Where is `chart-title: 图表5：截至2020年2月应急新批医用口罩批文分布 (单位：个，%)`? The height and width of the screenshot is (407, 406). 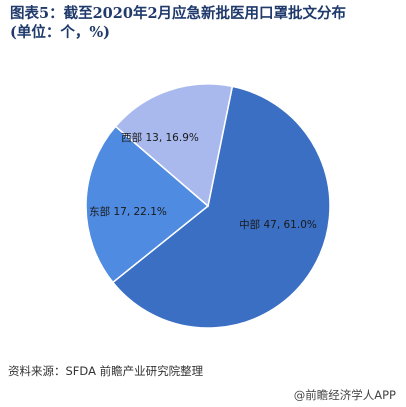 chart-title: 图表5：截至2020年2月应急新批医用口罩批文分布 (单位：个，%) is located at coordinates (205, 23).